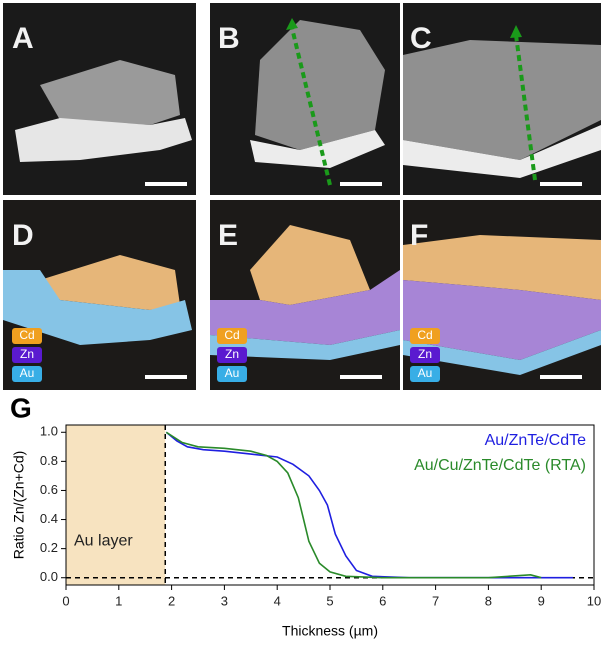 This screenshot has width=604, height=646. What do you see at coordinates (421, 38) in the screenshot?
I see `panel-label: C` at bounding box center [421, 38].